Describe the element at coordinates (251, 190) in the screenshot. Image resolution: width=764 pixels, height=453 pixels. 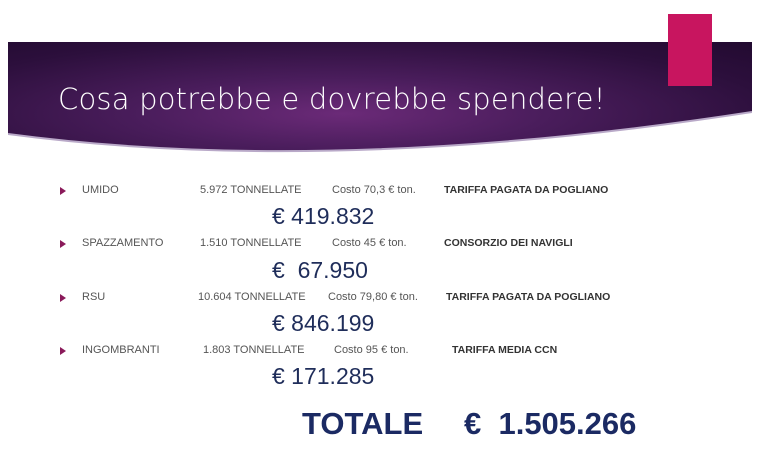
I see `row-quantity: 5.972 TONNELLATE` at that location.